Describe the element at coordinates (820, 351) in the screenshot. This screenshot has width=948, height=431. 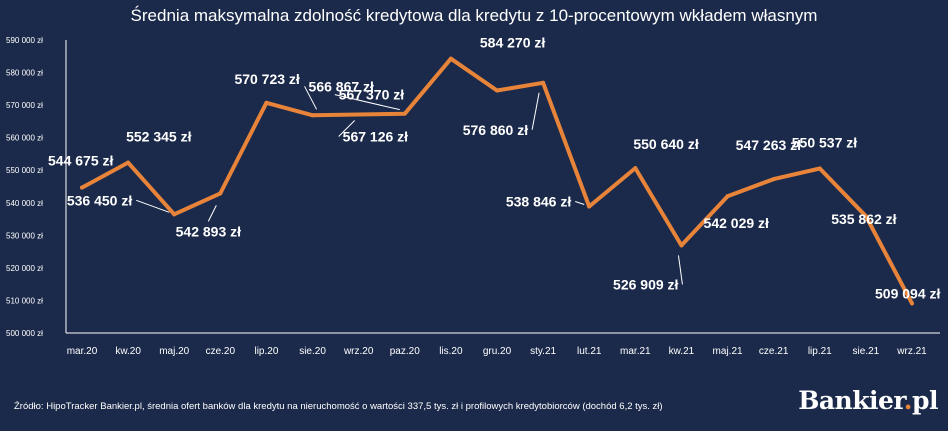
I see `x-tick-label: lip.21` at that location.